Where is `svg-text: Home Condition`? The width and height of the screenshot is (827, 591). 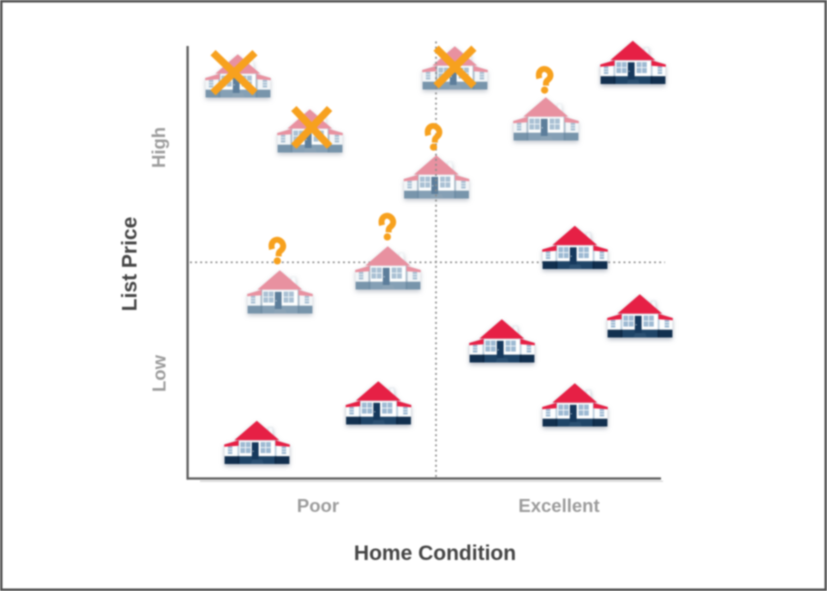 svg-text: Home Condition is located at coordinates (435, 553).